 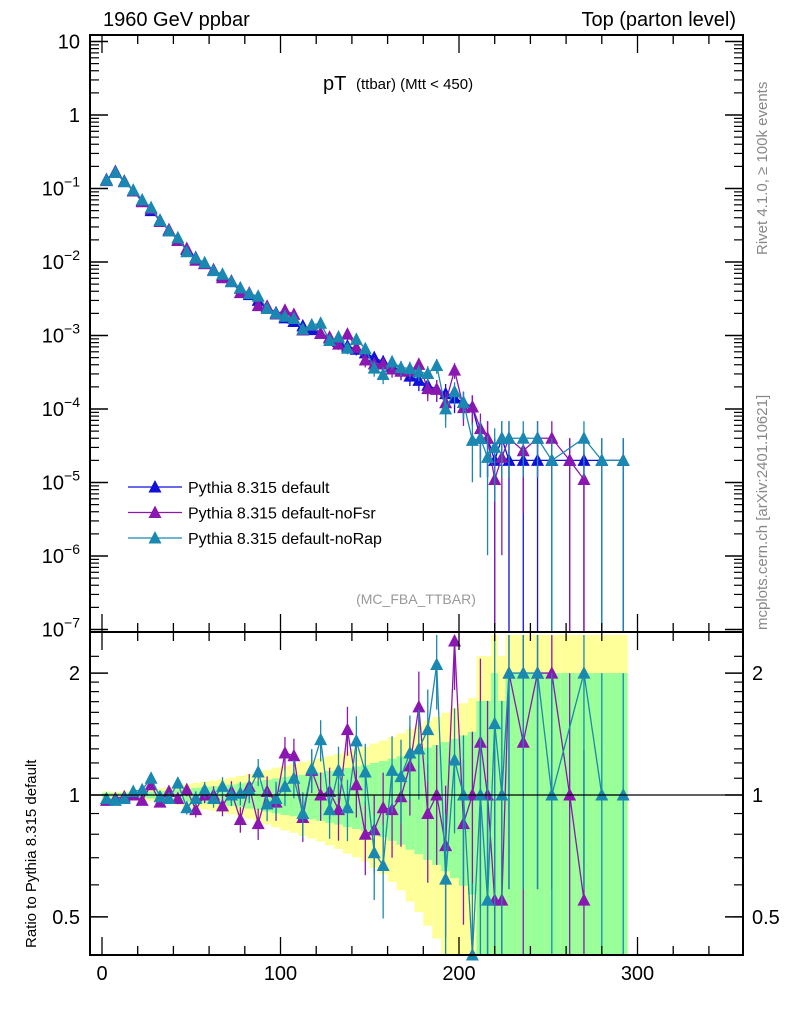 I want to click on ratio-tick-label-left: 2, so click(x=74, y=674).